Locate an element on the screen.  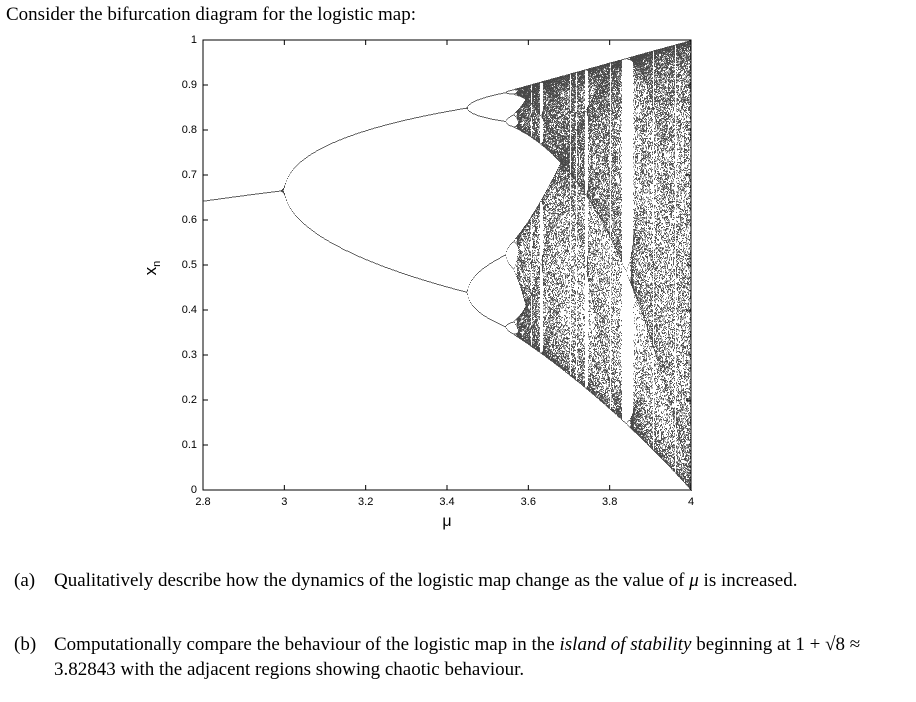
y-tick-label: 0.9 is located at coordinates (189, 85).